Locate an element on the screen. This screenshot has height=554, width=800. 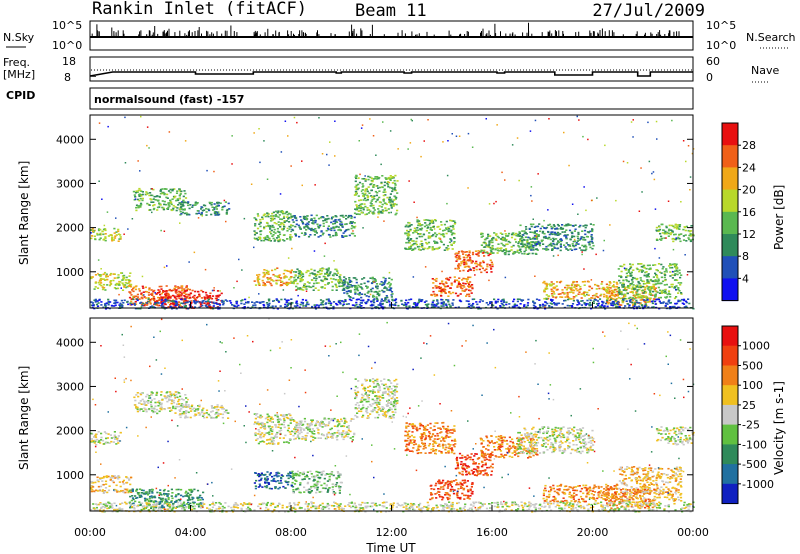
power-colorbar-tick-label: 16 is located at coordinates (749, 212).